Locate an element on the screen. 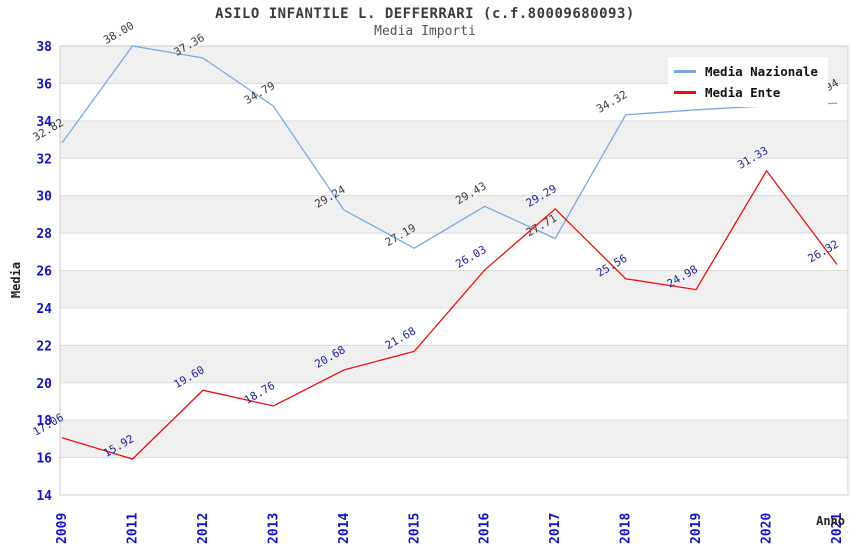 The height and width of the screenshot is (550, 850). x-tick-label: 2011 is located at coordinates (132, 528).